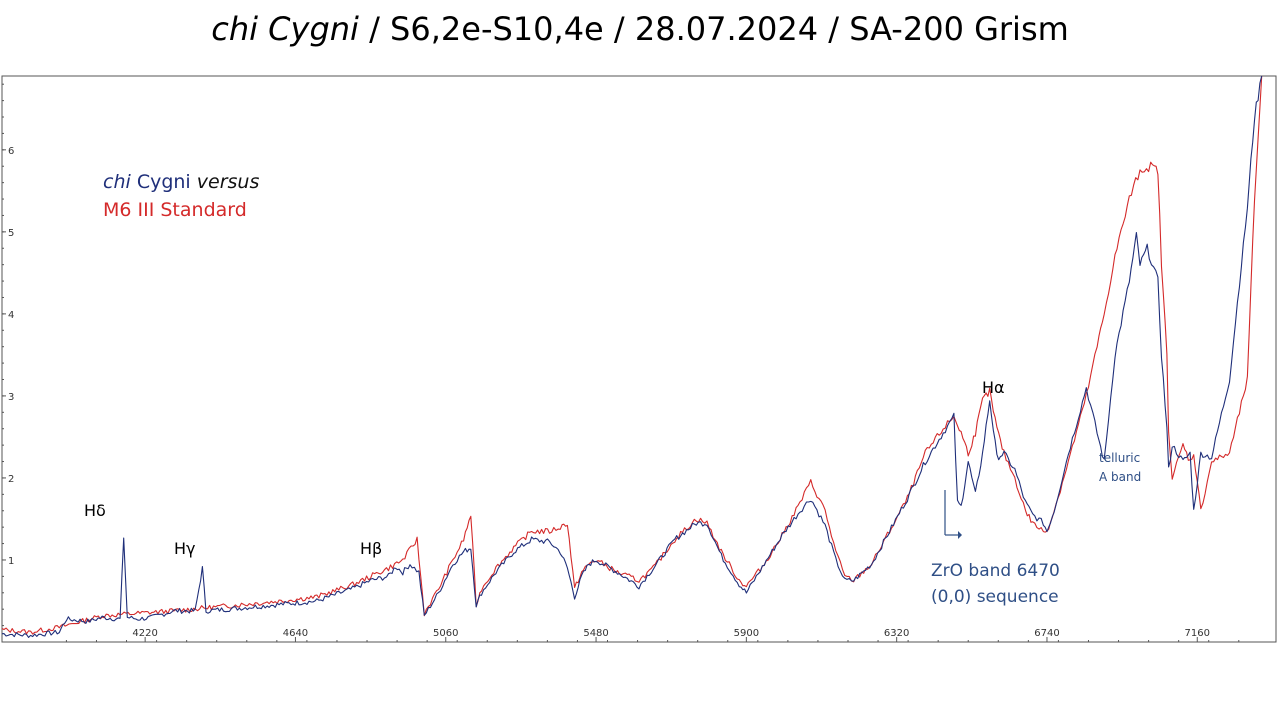 The width and height of the screenshot is (1280, 720). What do you see at coordinates (995, 597) in the screenshot?
I see `zro-annotation-line2: (0,0) sequence` at bounding box center [995, 597].